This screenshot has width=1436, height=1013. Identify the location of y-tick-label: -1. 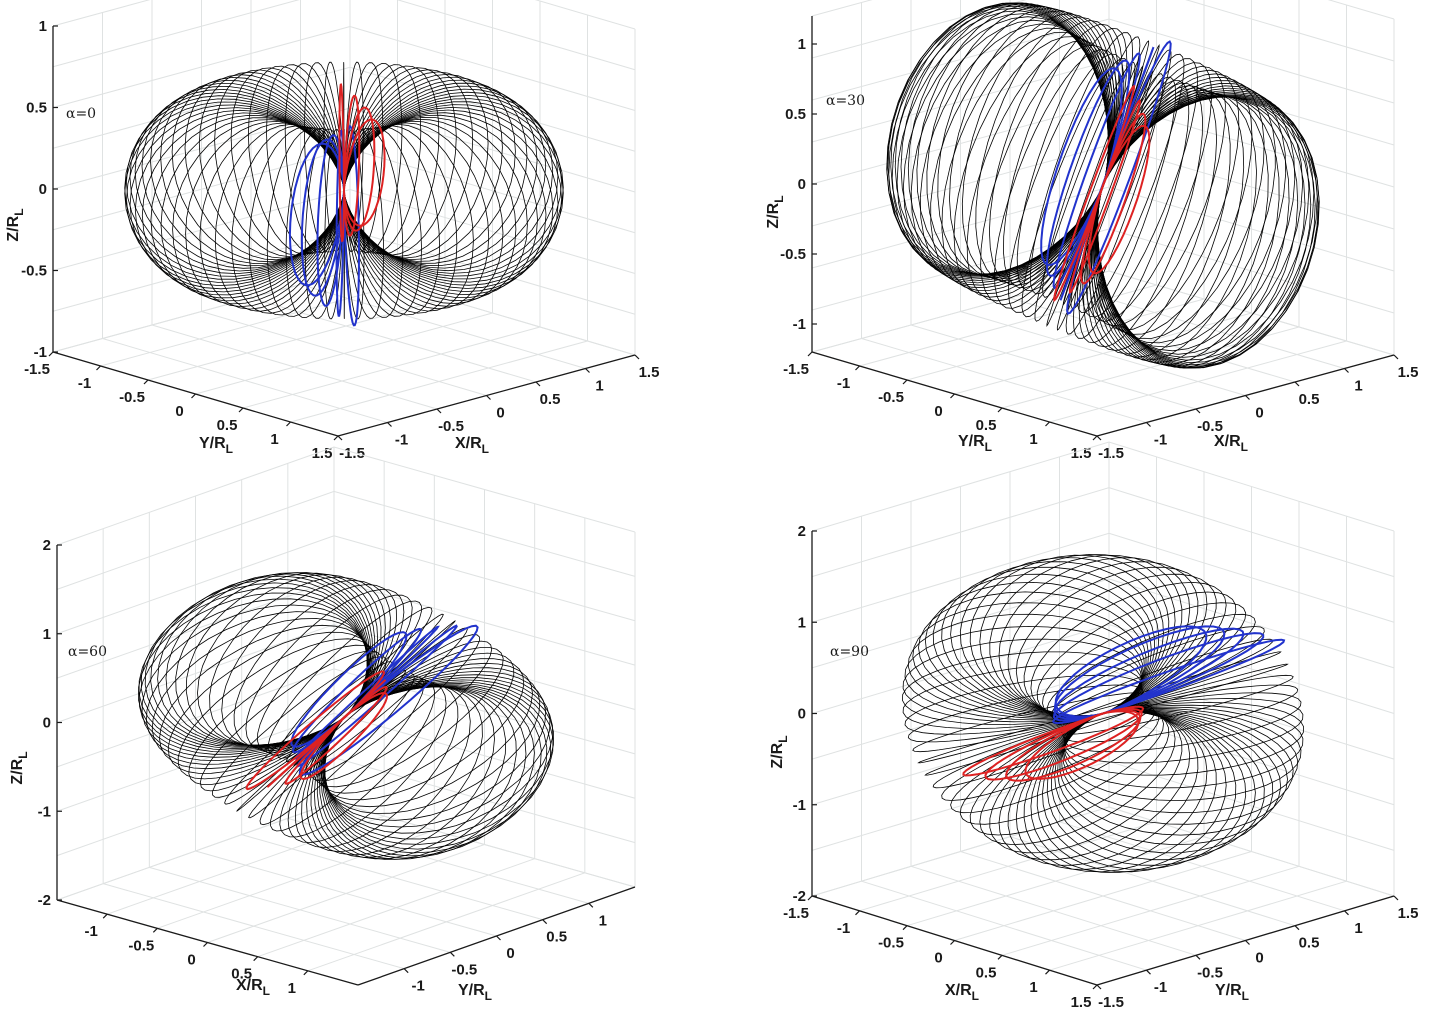
(84, 383).